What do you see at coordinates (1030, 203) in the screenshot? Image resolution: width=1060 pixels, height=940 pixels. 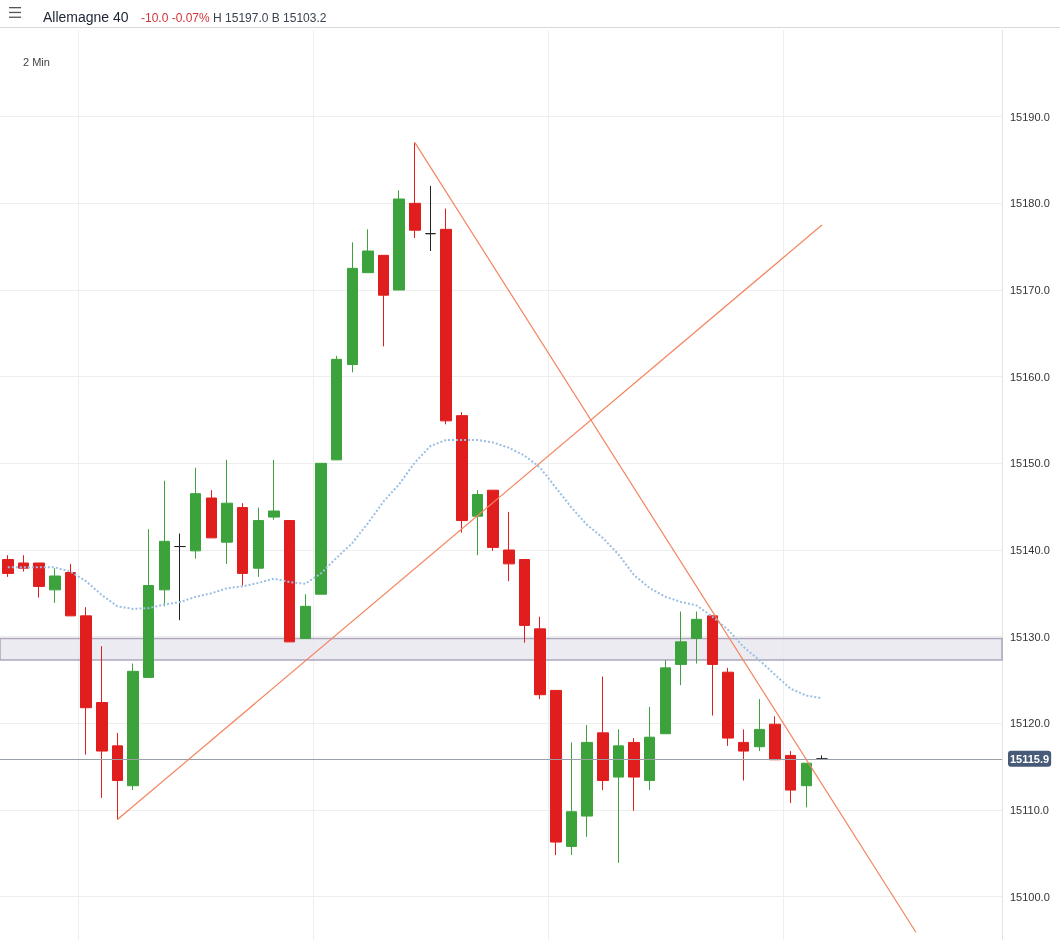 I see `y-tick-label: 15180.0` at bounding box center [1030, 203].